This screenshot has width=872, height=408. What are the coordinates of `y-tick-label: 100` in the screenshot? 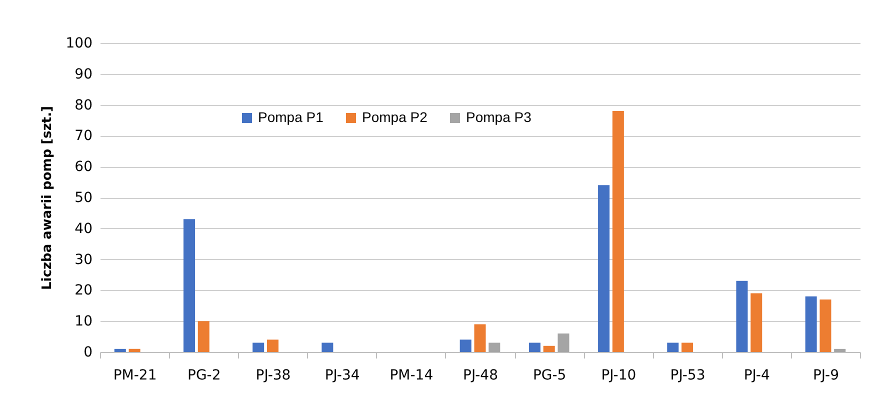 It's located at (79, 44).